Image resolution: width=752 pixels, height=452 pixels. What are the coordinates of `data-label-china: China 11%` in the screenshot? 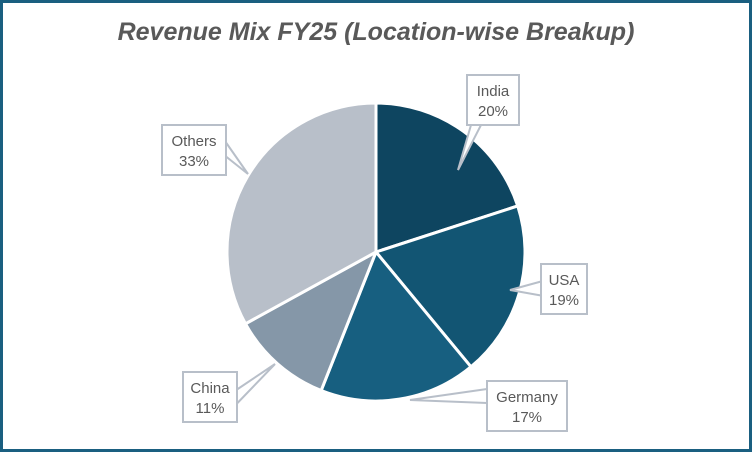 It's located at (229, 393).